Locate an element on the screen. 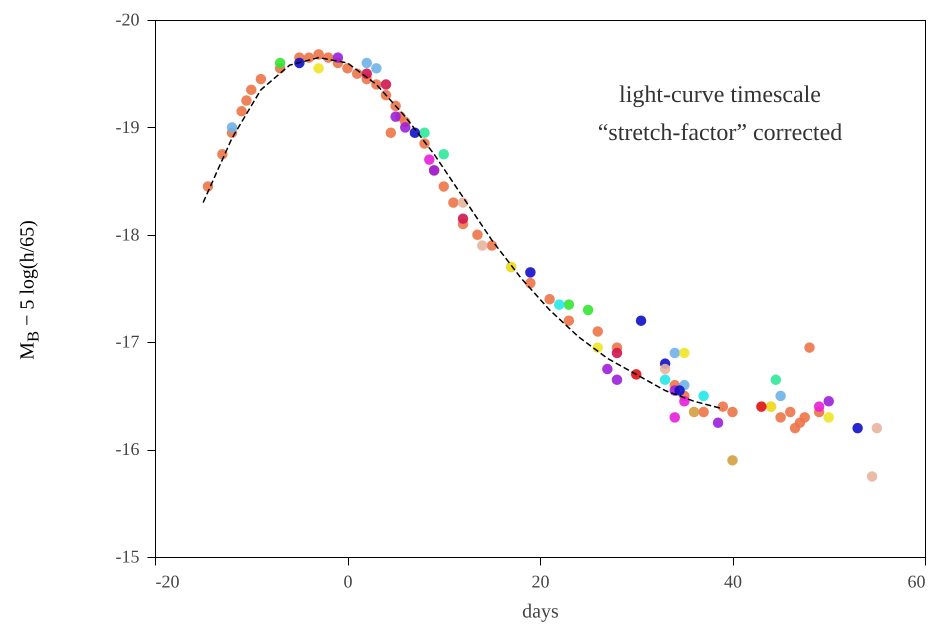  y-tick-label: -17 is located at coordinates (128, 342).